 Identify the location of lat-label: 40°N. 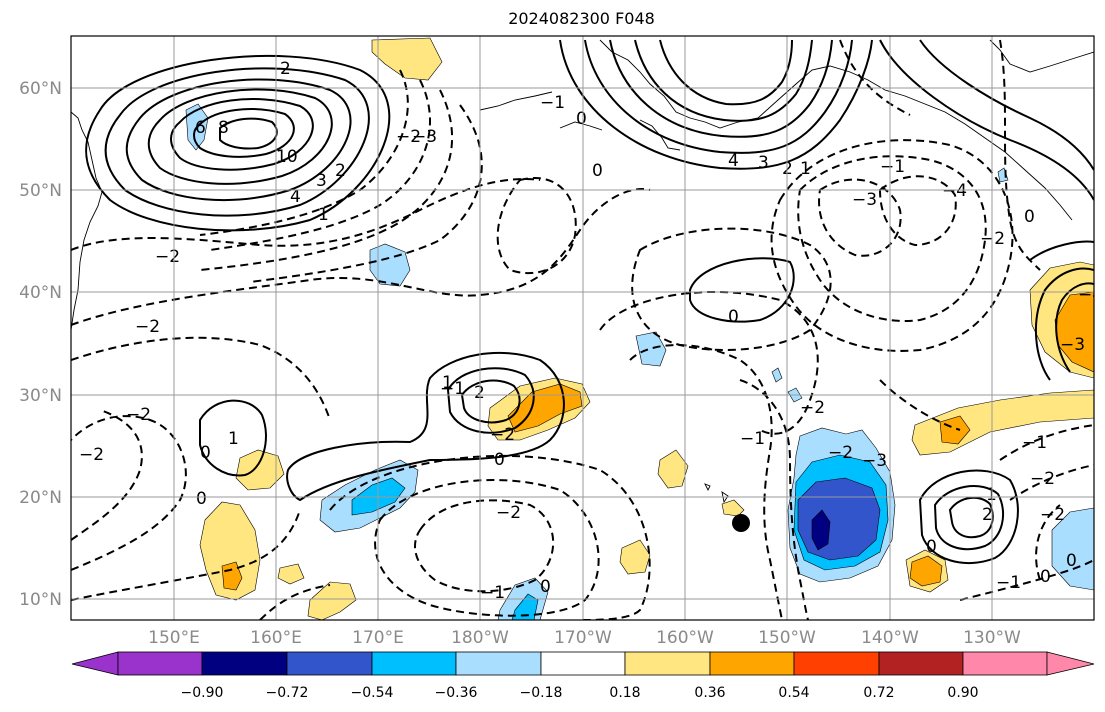
(40, 293).